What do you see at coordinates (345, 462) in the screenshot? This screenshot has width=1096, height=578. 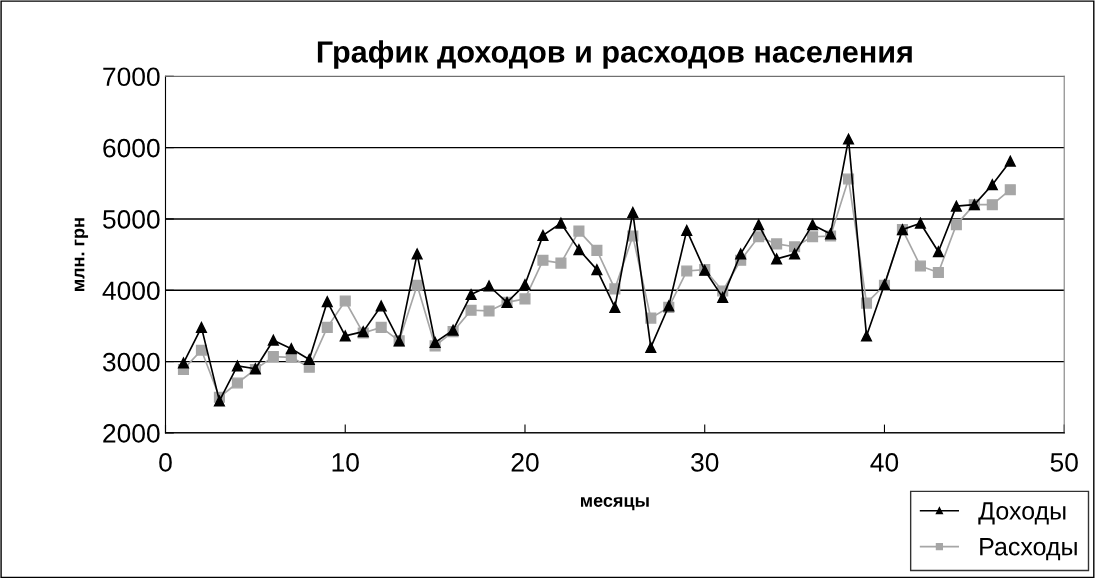 I see `x-tick-label: 10` at bounding box center [345, 462].